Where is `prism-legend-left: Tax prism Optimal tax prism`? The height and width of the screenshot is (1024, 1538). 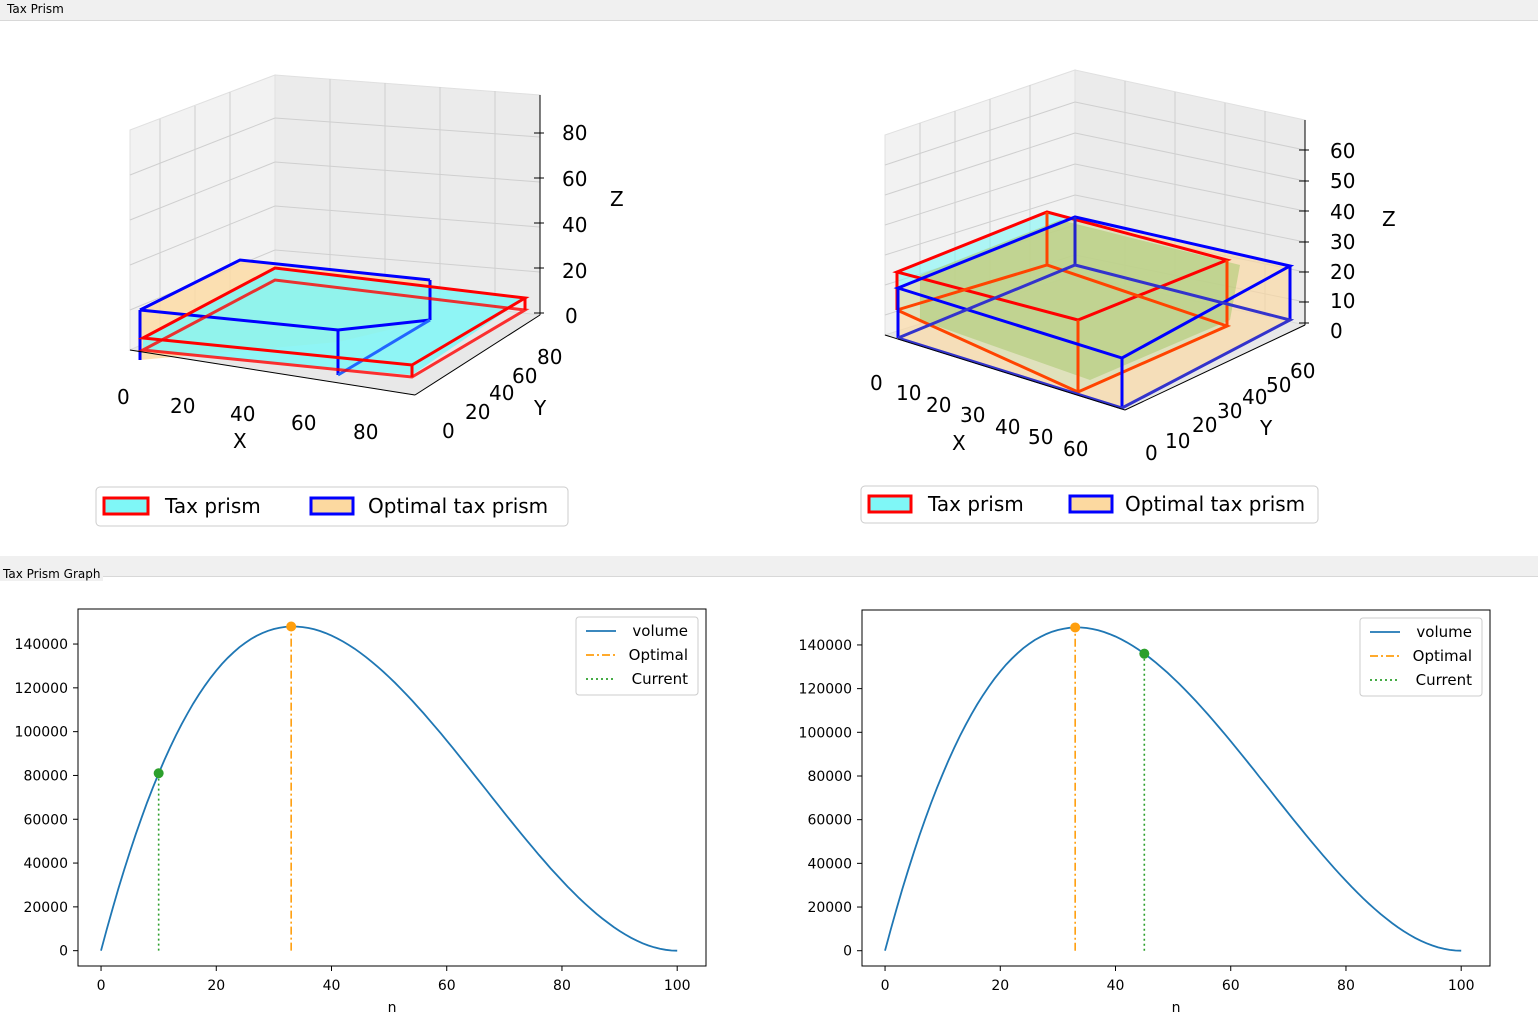
prism-legend-left: Tax prism Optimal tax prism is located at coordinates (332, 506).